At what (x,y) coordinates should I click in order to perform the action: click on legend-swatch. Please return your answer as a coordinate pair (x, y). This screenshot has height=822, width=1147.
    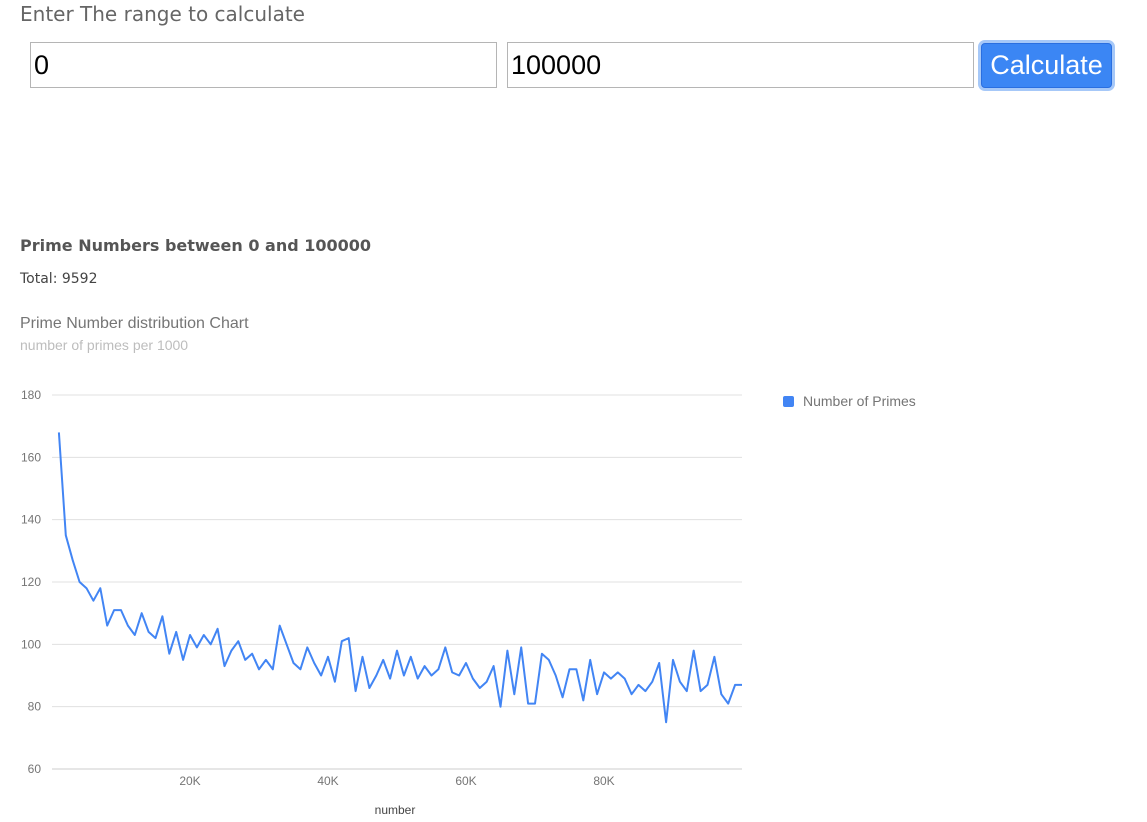
    Looking at the image, I should click on (788, 401).